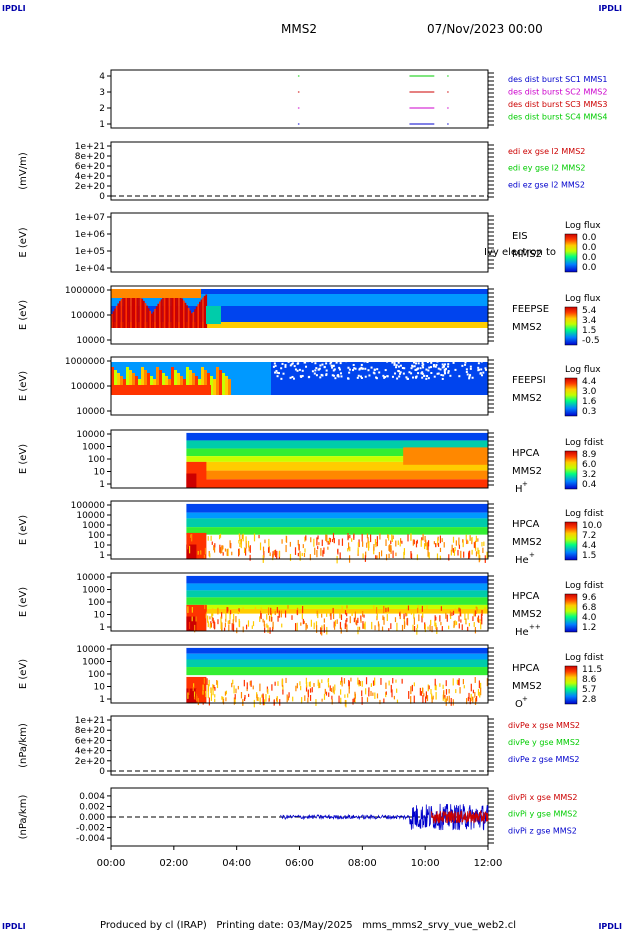  I want to click on divpi-legend-entry: divPi x gse MMS2, so click(542, 797).